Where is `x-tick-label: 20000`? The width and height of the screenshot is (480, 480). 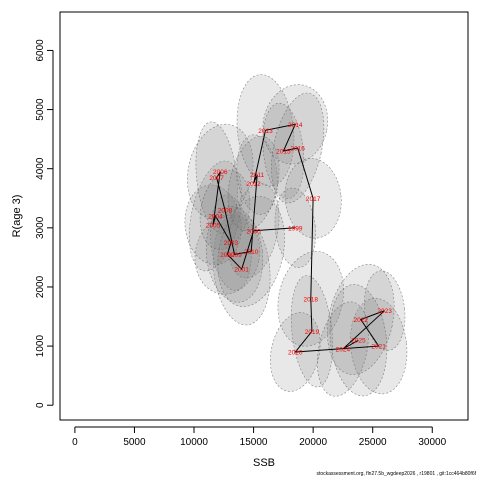 x-tick-label: 20000 is located at coordinates (313, 442).